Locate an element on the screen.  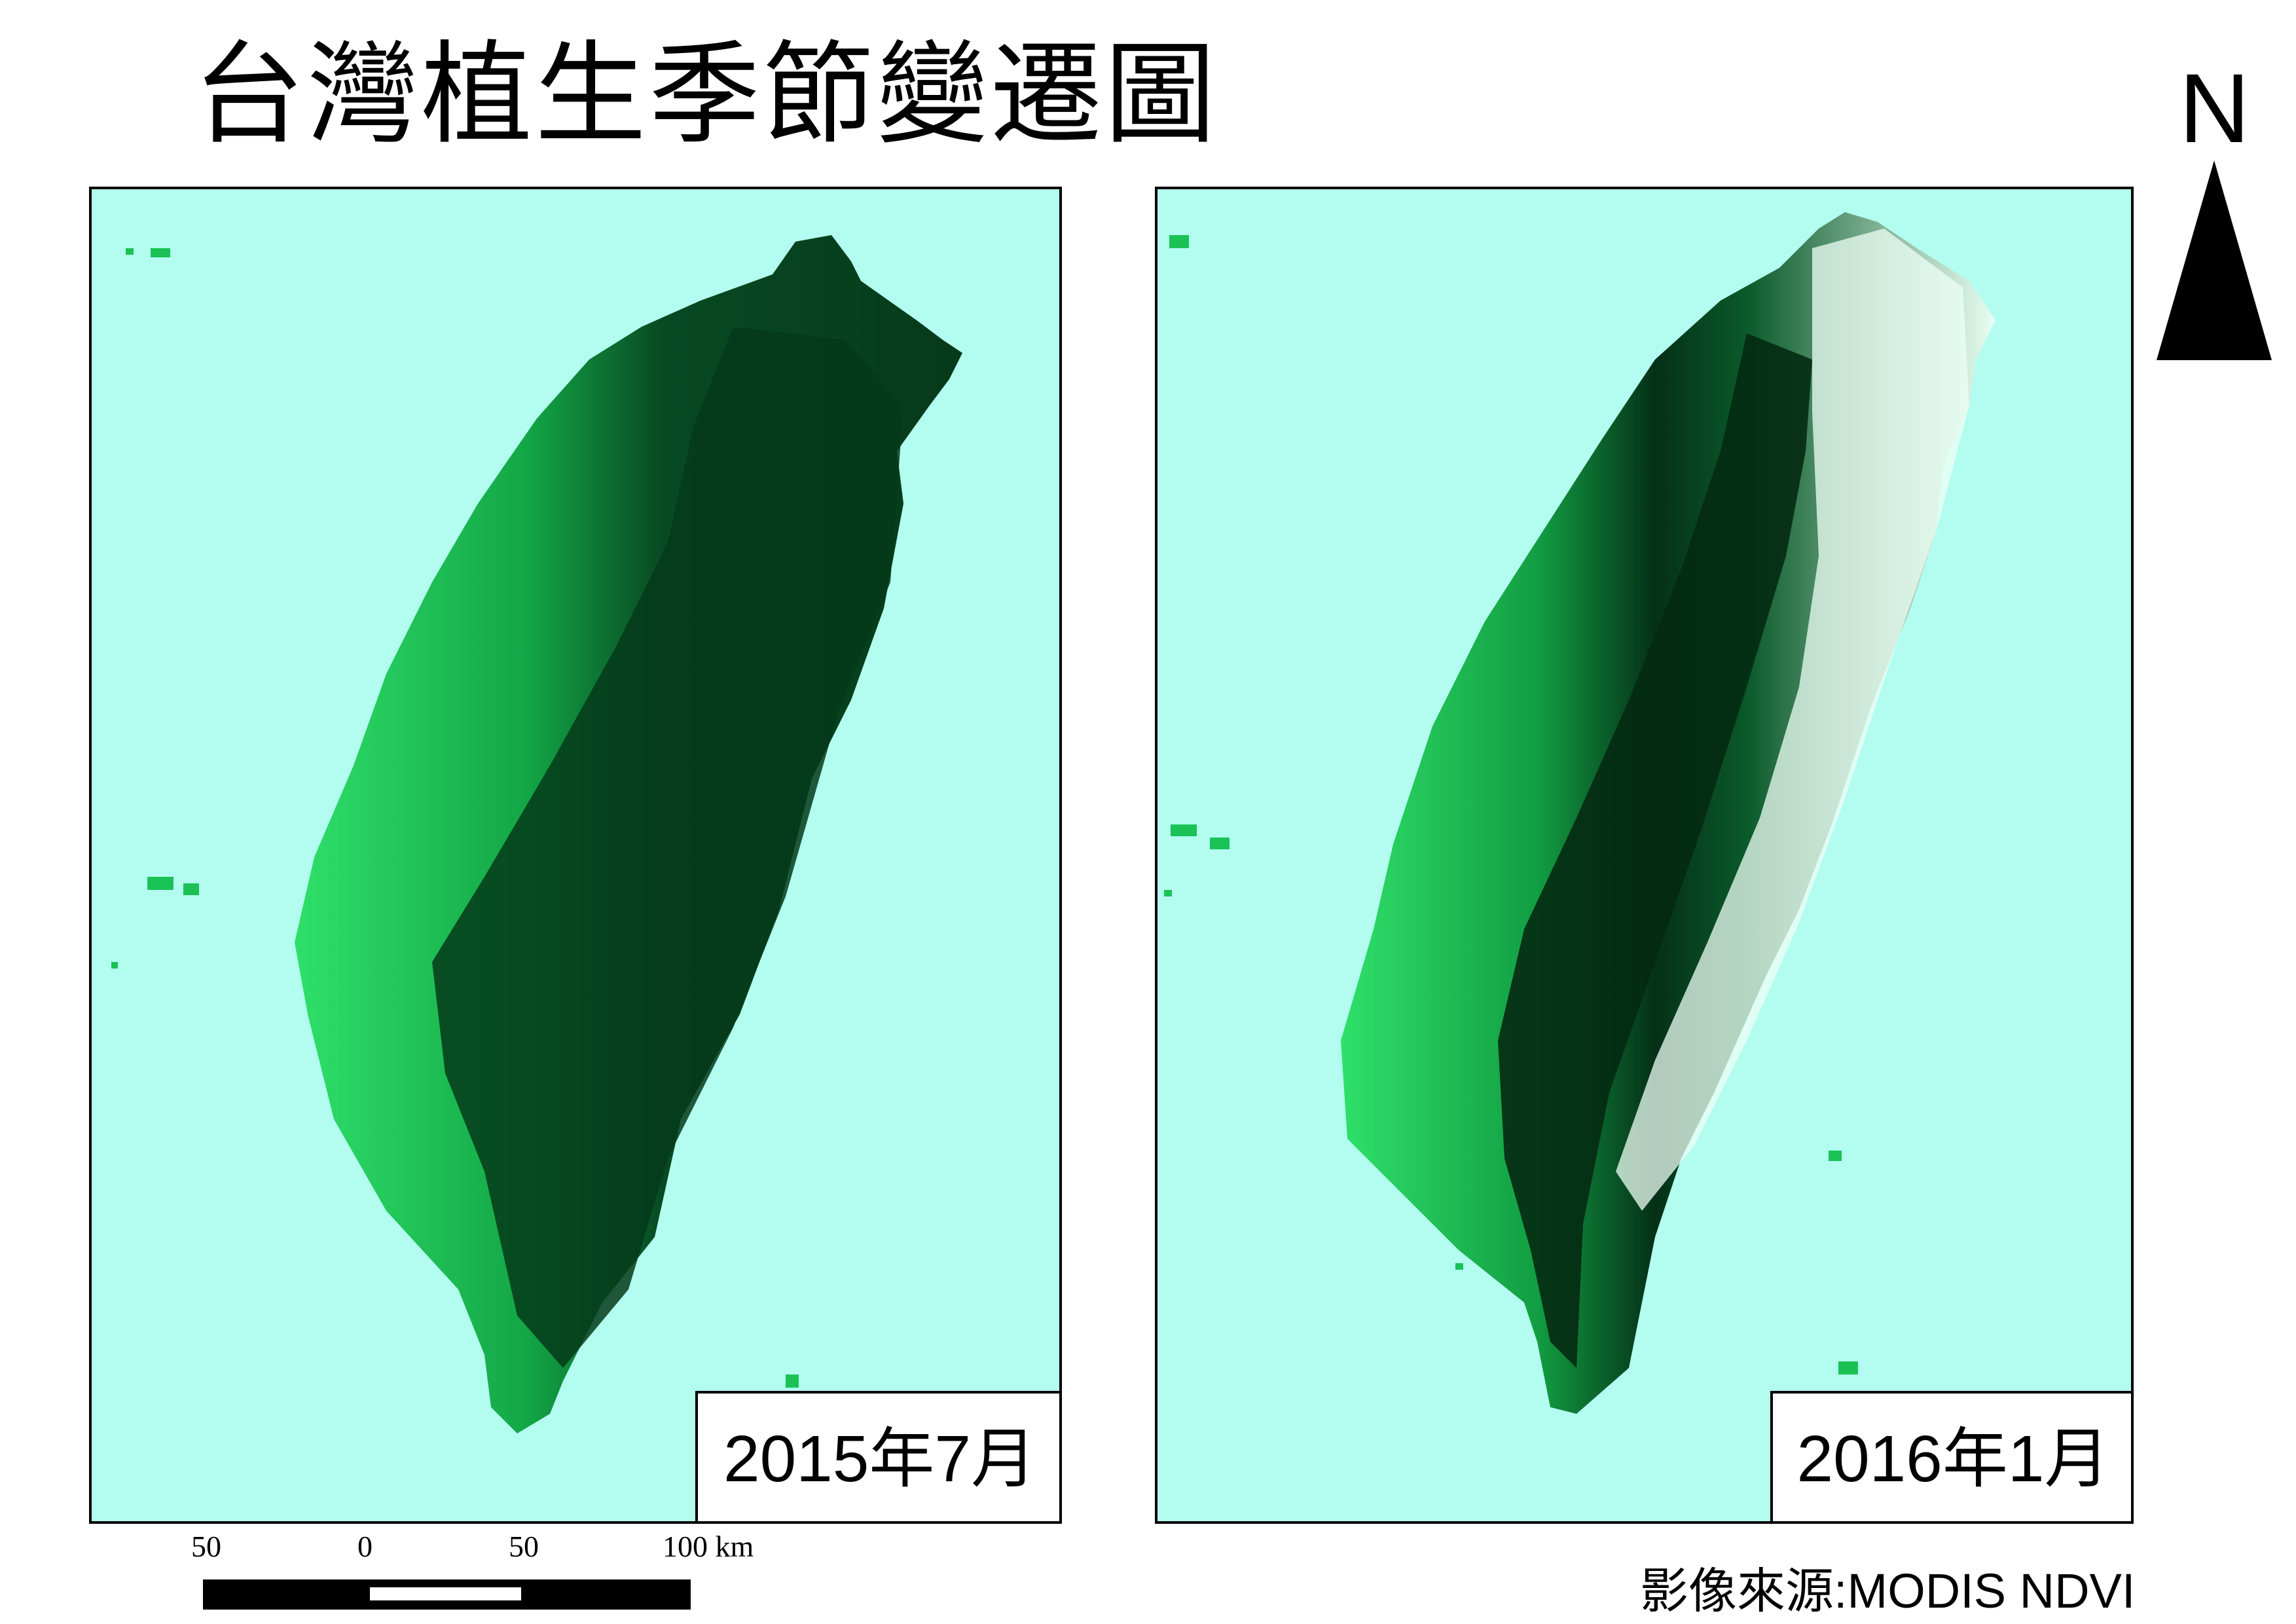
north-letter: N is located at coordinates (2214, 108).